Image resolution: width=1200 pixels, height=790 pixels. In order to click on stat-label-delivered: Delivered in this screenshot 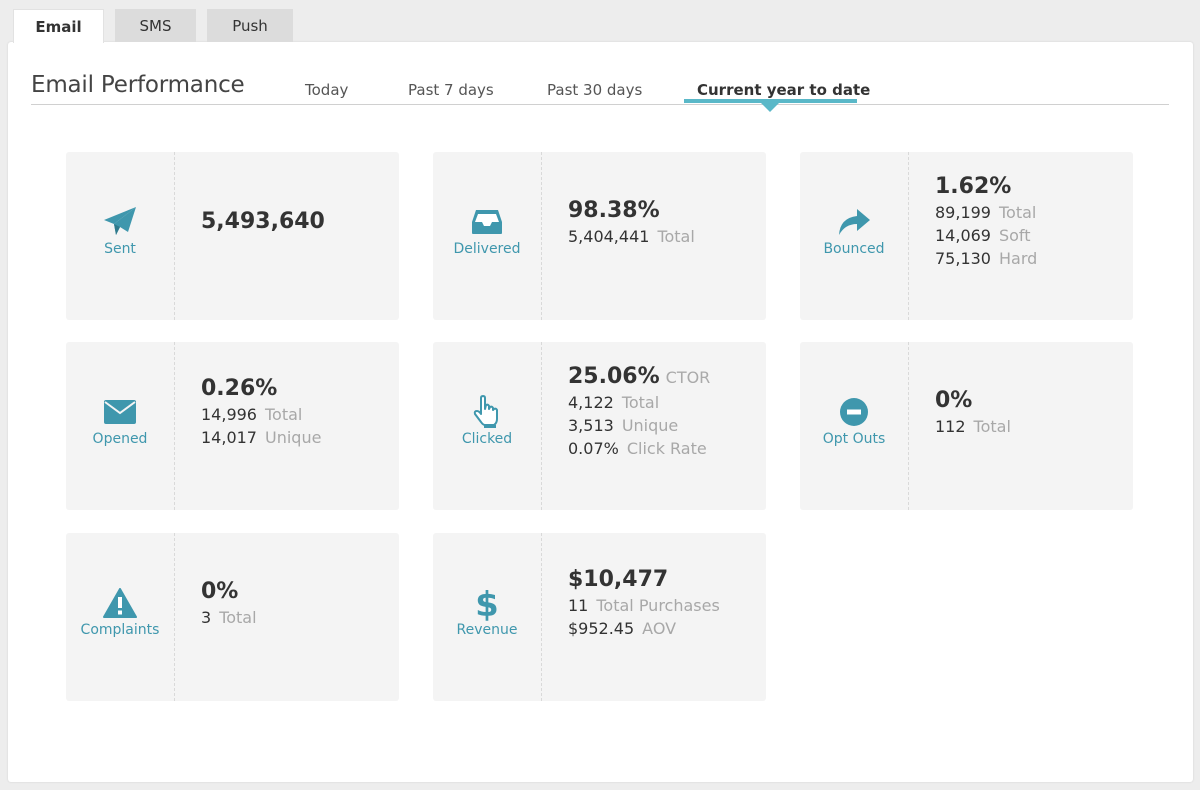, I will do `click(487, 249)`.